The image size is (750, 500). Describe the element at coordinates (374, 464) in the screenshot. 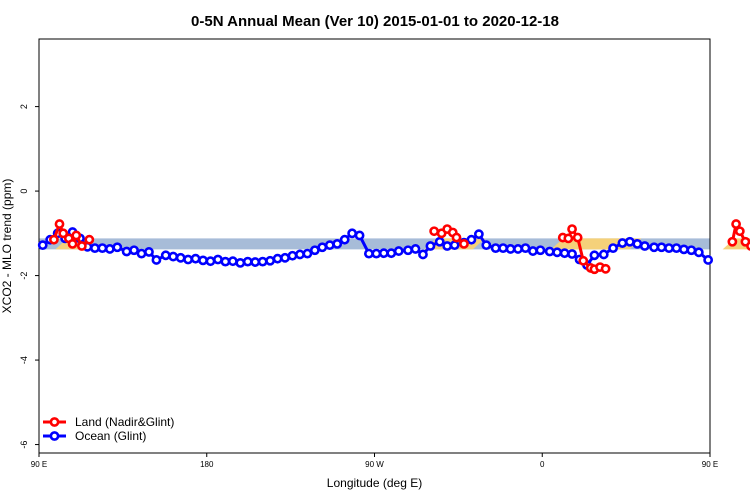

I see `x-tick-label: 90 W` at that location.